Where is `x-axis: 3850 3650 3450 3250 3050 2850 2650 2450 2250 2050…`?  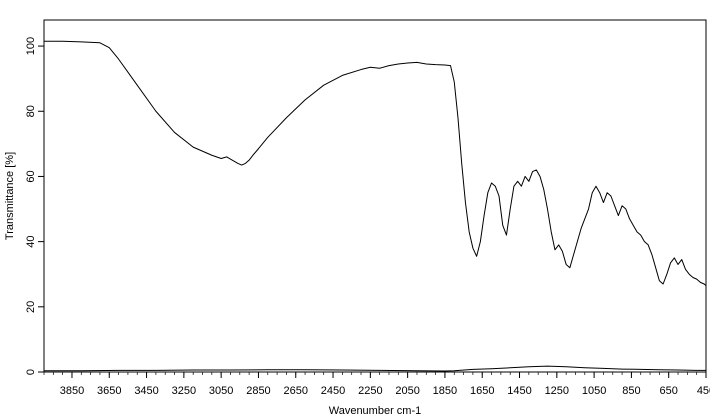 x-axis: 3850 3650 3450 3250 3050 2850 2650 2450 2250 2050… is located at coordinates (376, 384).